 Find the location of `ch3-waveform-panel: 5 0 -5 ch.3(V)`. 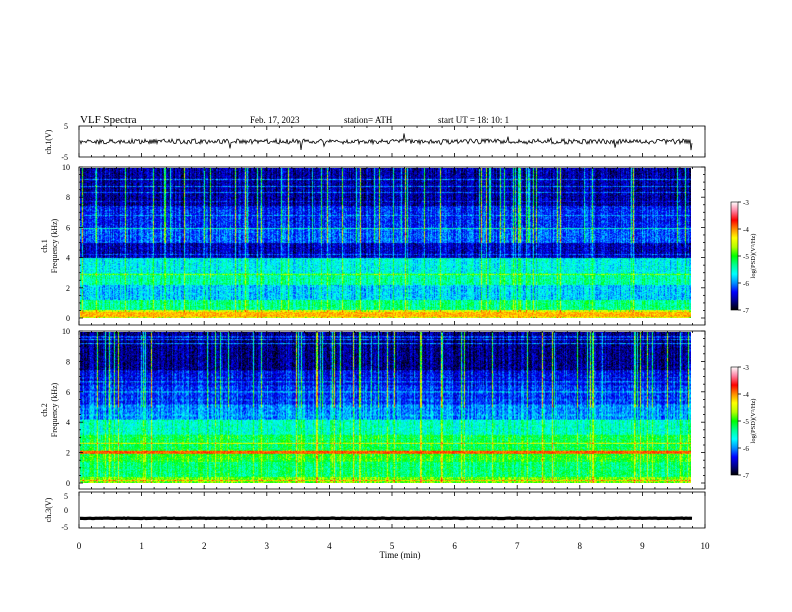

ch3-waveform-panel: 5 0 -5 ch.3(V) is located at coordinates (375, 511).